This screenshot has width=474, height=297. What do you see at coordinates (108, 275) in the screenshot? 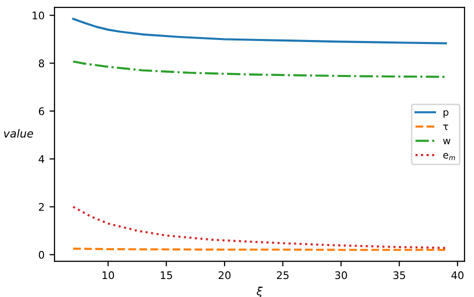
I see `x-tick-label: 10` at bounding box center [108, 275].